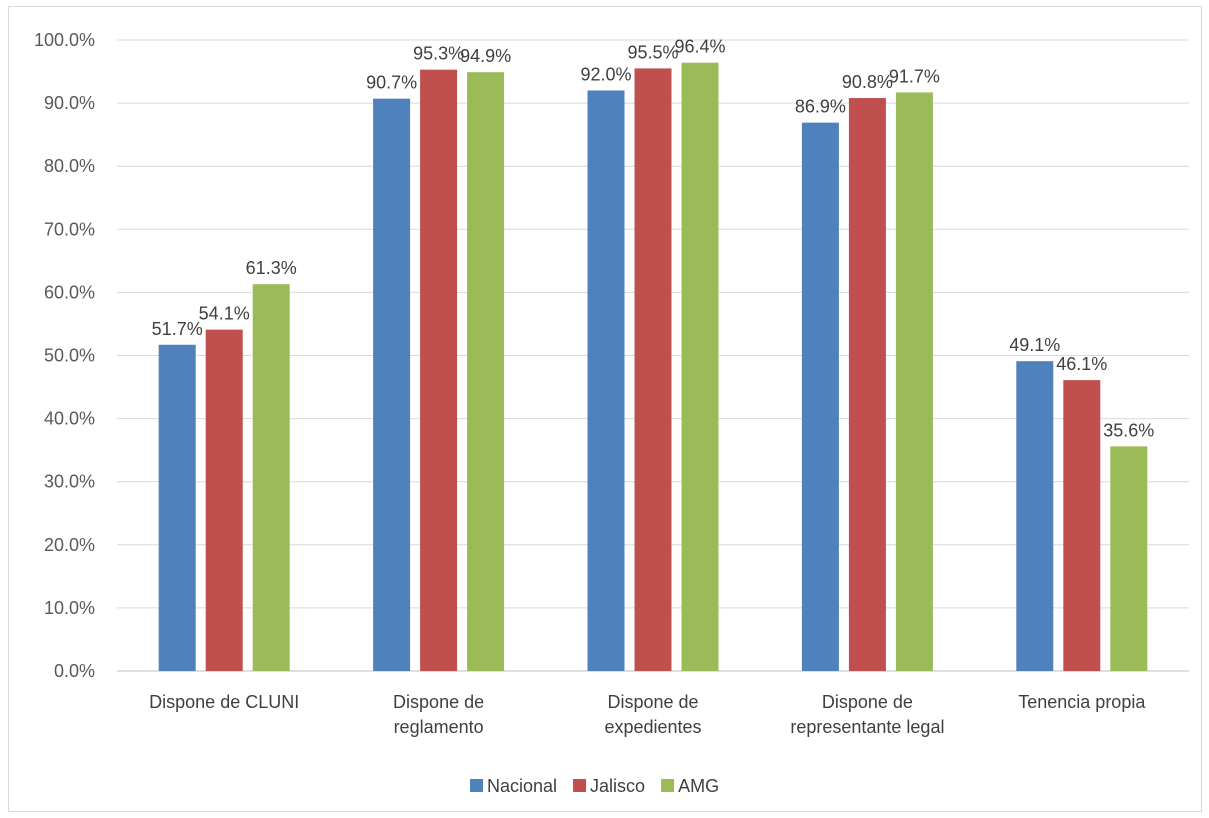  Describe the element at coordinates (69, 103) in the screenshot. I see `y-tick-label: 90.0%` at that location.